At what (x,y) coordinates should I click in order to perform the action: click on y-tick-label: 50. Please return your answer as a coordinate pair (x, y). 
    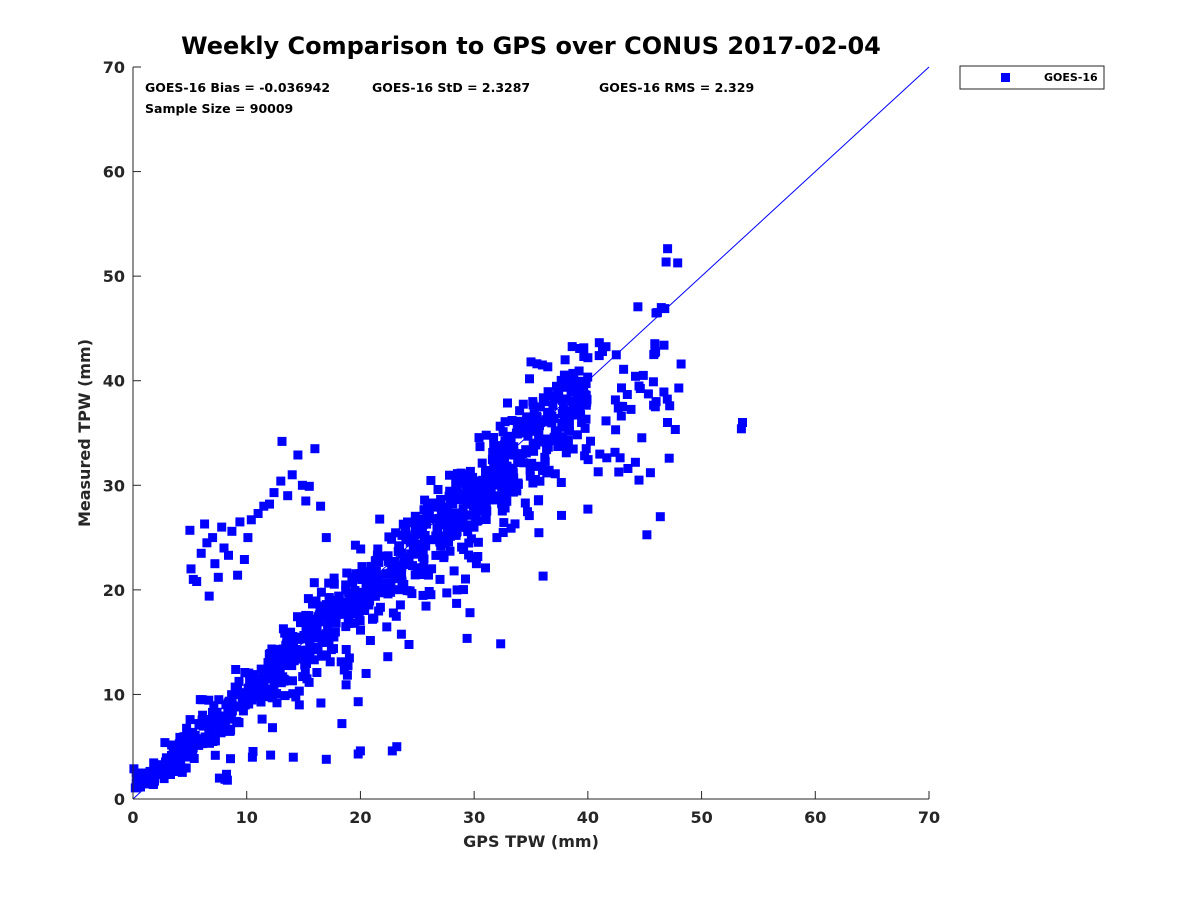
    Looking at the image, I should click on (114, 276).